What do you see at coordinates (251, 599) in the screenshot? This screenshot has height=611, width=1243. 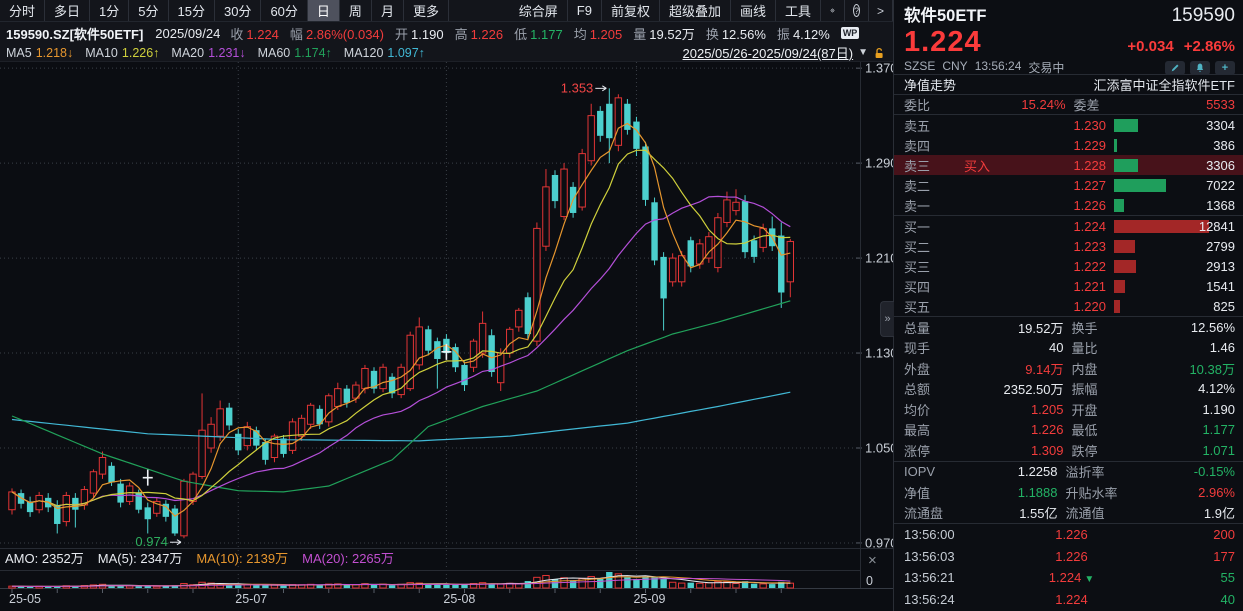 I see `x-axis-label: 25-07` at bounding box center [251, 599].